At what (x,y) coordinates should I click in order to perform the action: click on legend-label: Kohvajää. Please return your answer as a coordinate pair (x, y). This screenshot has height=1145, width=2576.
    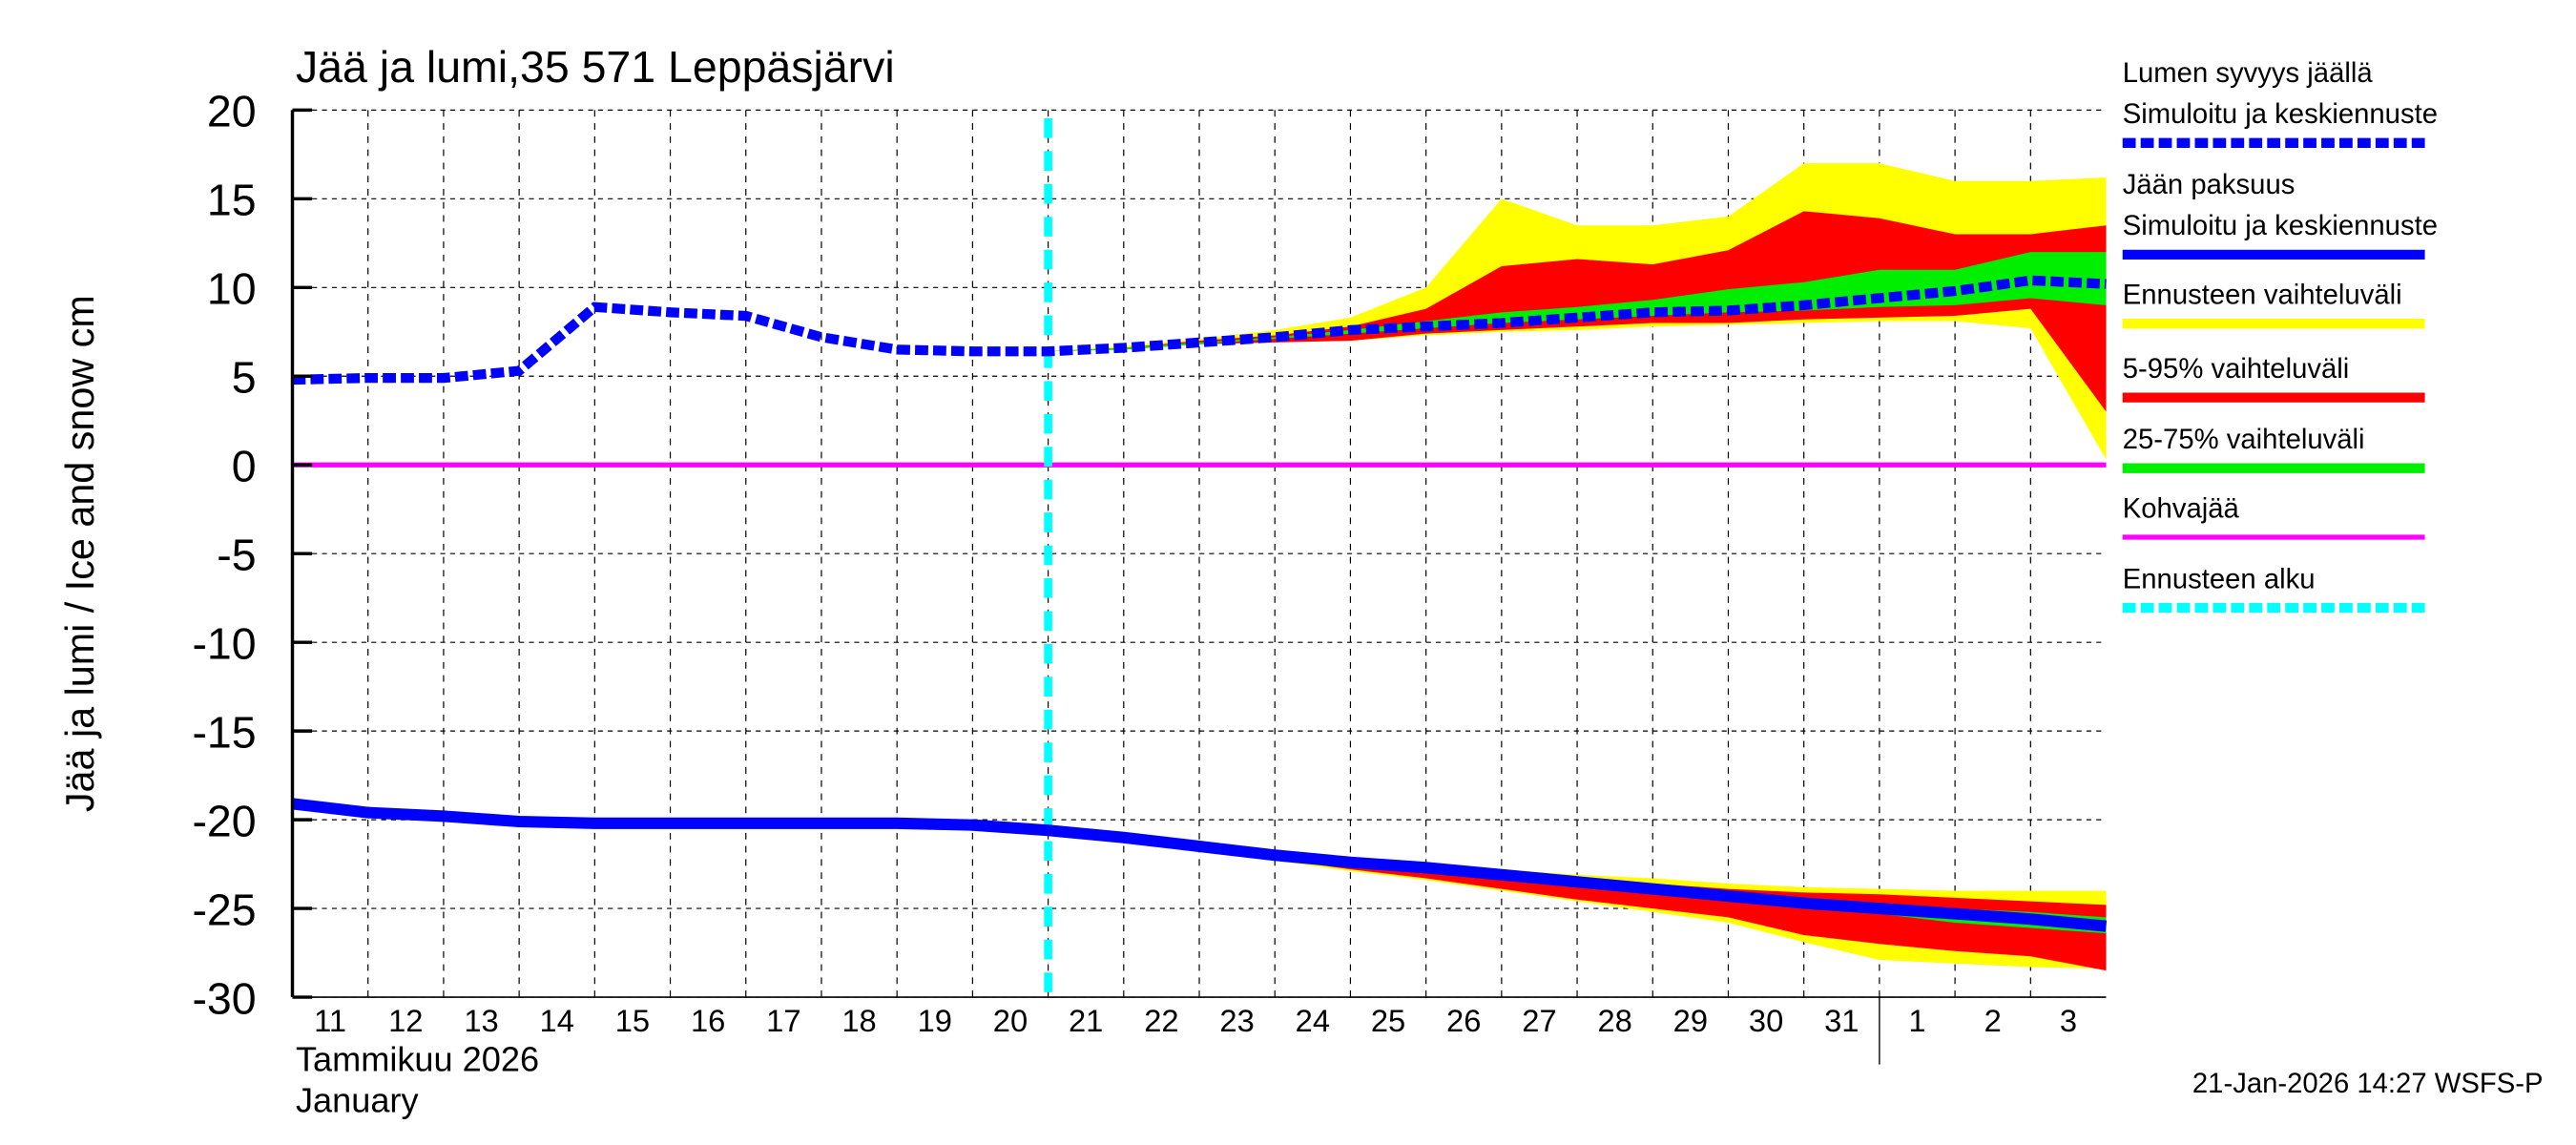
    Looking at the image, I should click on (2181, 508).